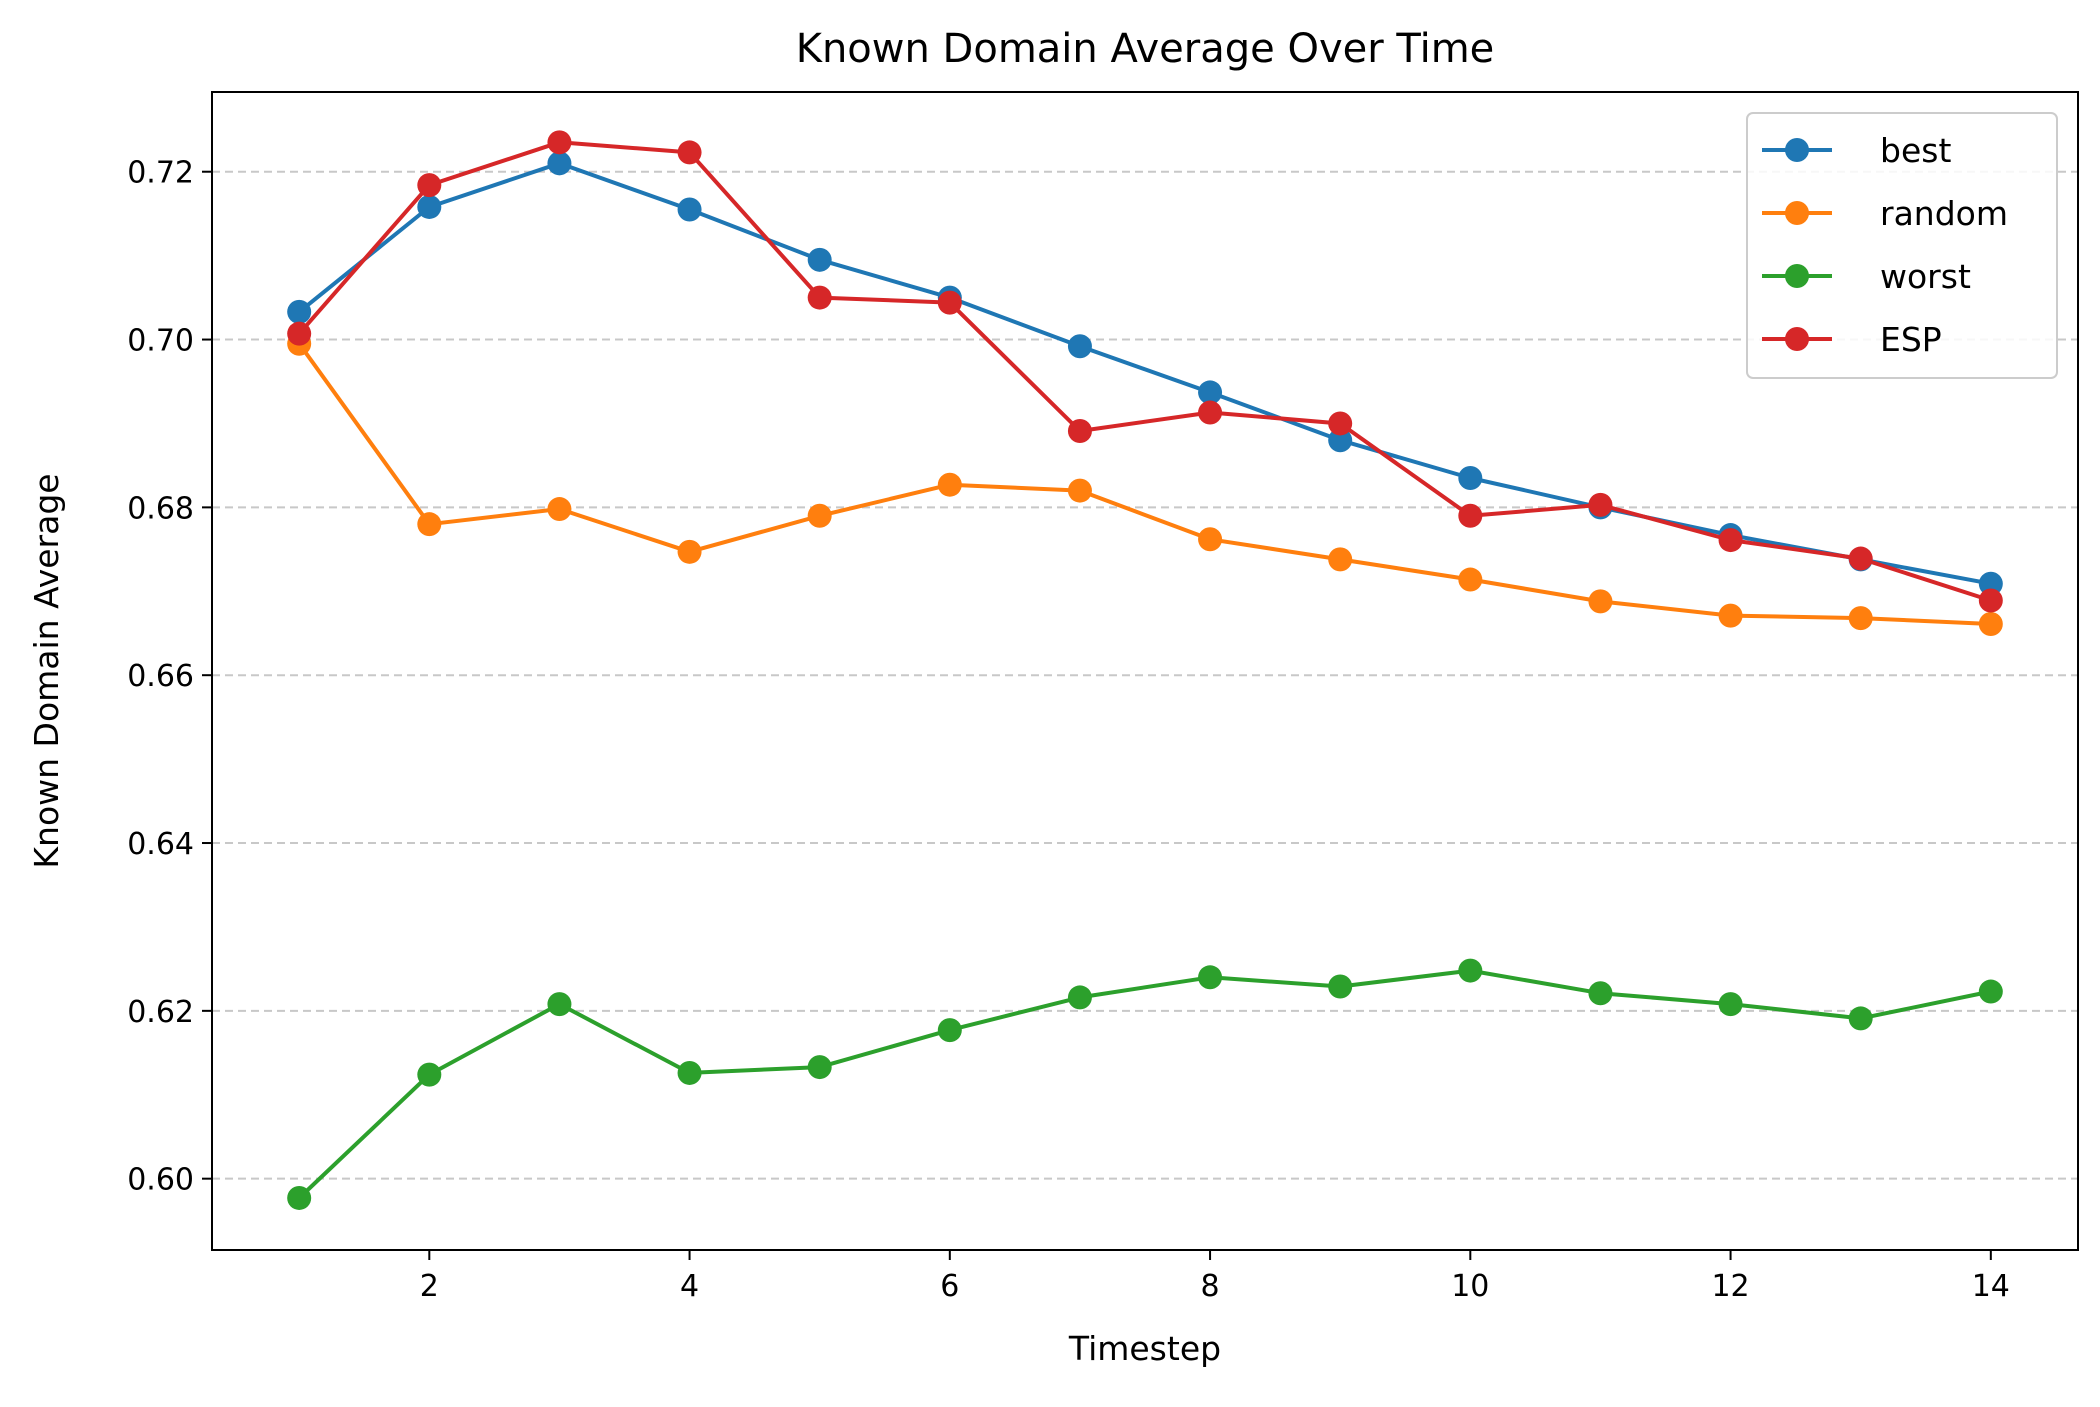 This screenshot has height=1407, width=2100. I want to click on y-tick-label: 0.60, so click(160, 1180).